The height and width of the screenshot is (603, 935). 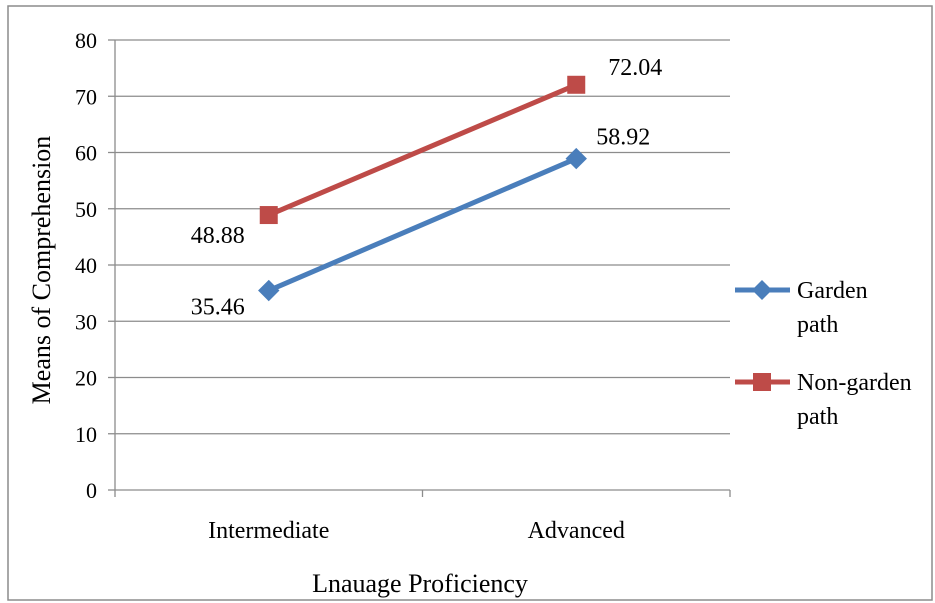 What do you see at coordinates (832, 291) in the screenshot?
I see `legend-label: Garden` at bounding box center [832, 291].